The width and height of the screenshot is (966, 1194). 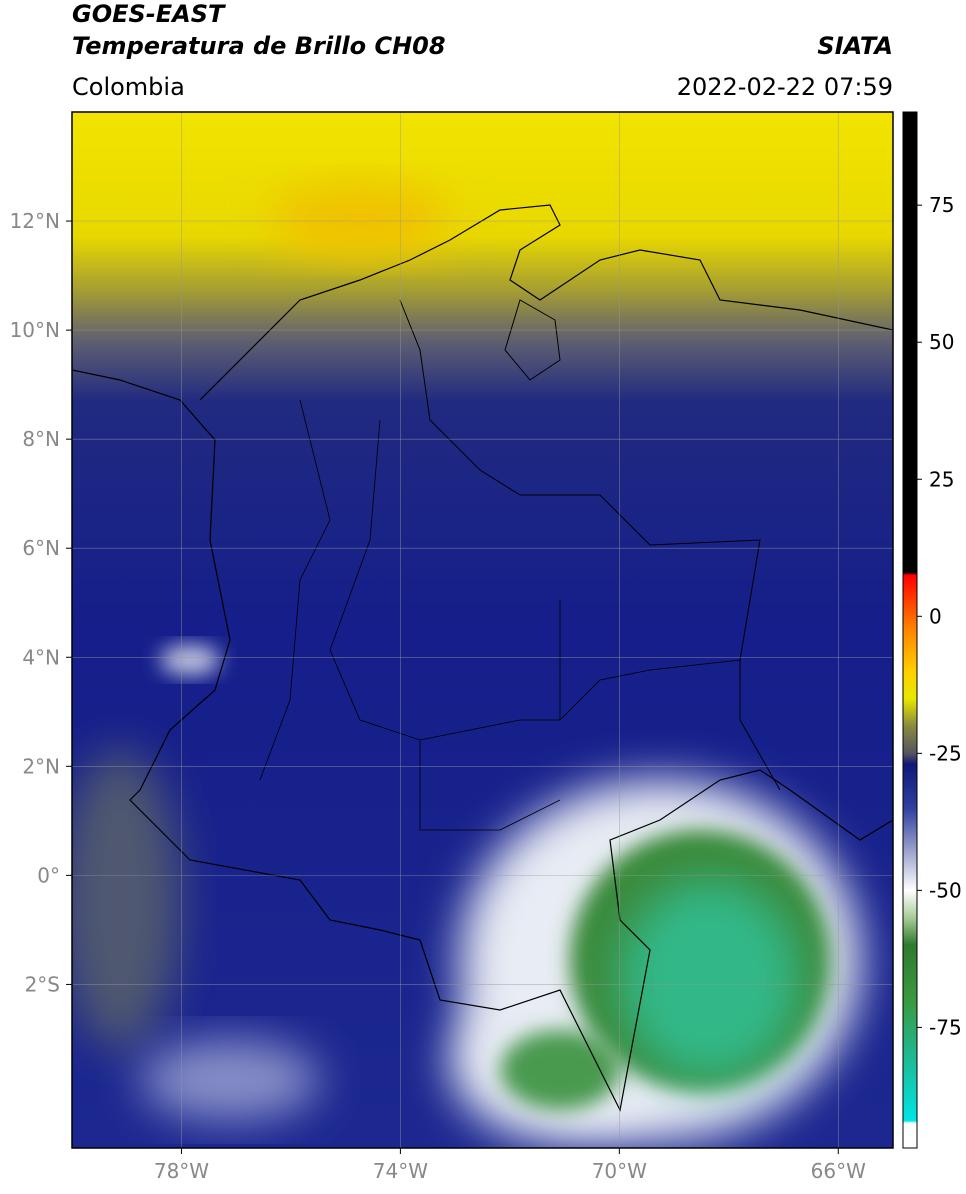 I want to click on y-tick-label: 0°, so click(x=48, y=875).